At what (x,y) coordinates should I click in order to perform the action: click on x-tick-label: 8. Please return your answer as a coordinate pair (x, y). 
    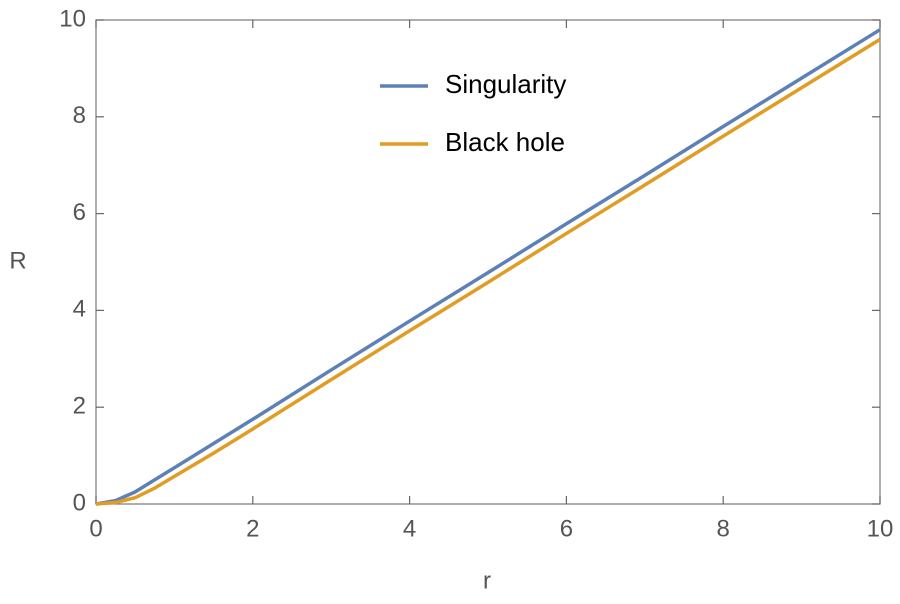
    Looking at the image, I should click on (723, 528).